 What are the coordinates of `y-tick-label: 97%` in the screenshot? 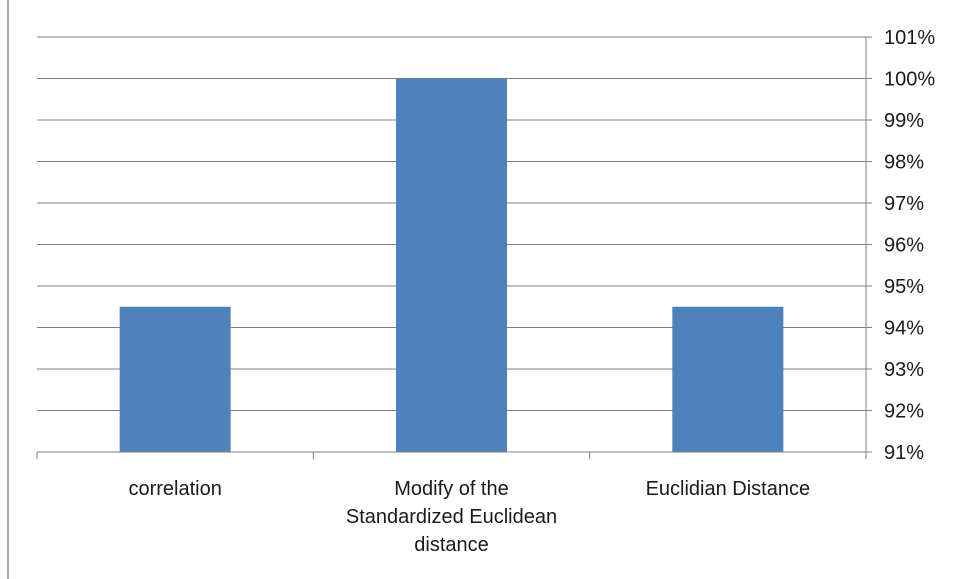 It's located at (904, 204).